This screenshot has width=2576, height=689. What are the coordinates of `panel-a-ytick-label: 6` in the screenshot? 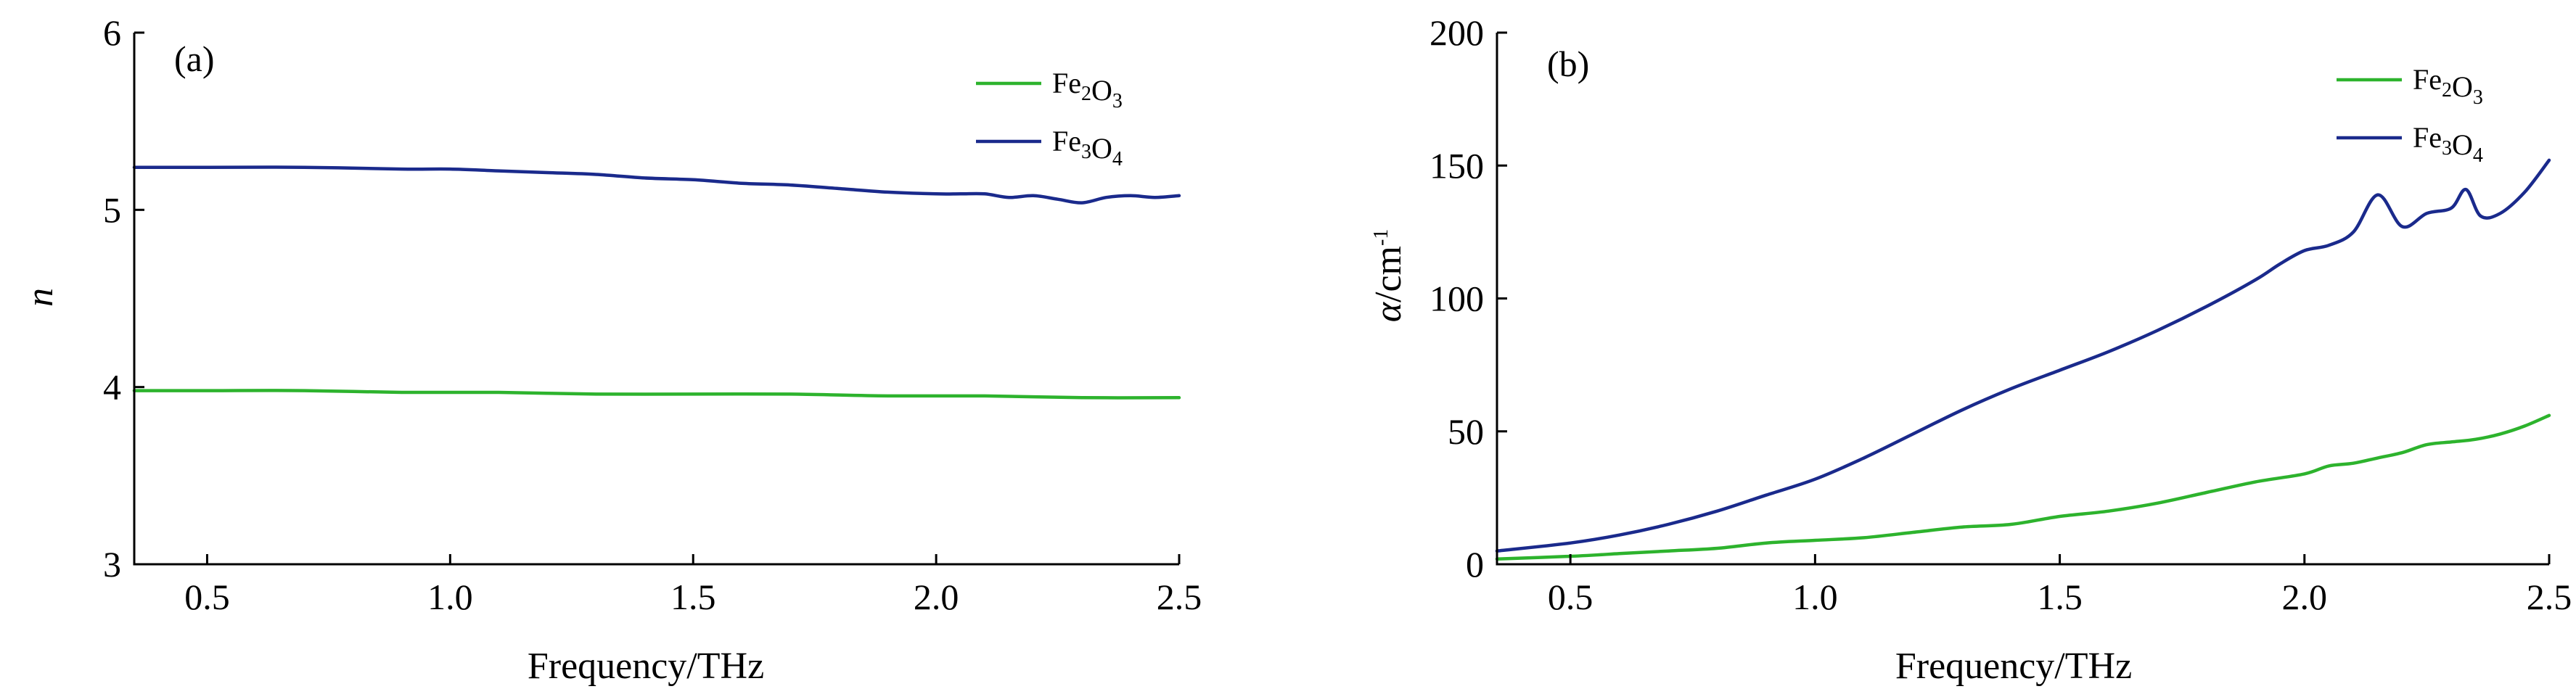 It's located at (112, 33).